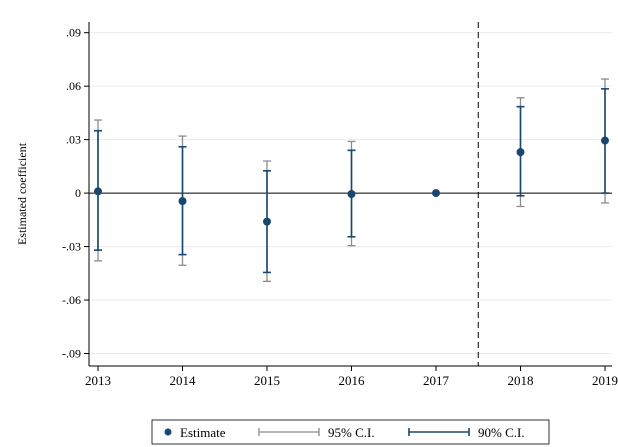  I want to click on legend-ci95-marker, so click(289, 432).